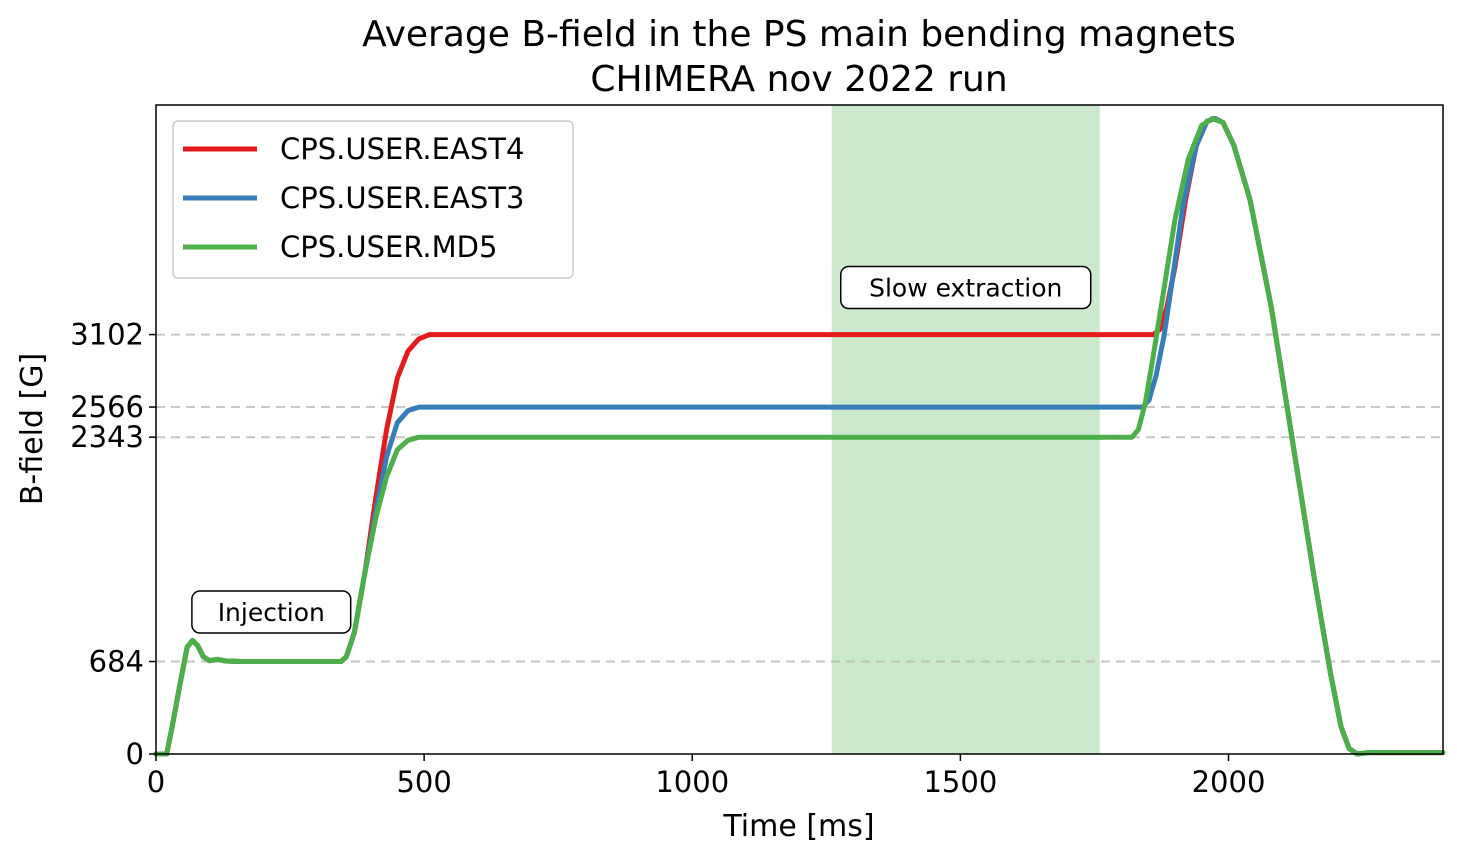  I want to click on y-tick-label: 0, so click(135, 754).